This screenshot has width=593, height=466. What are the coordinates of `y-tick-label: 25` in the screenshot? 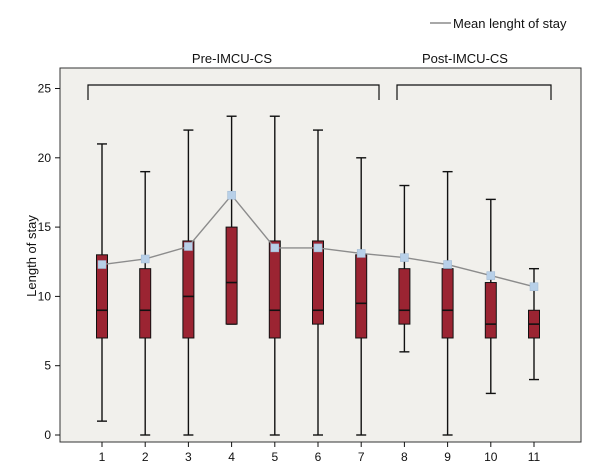 It's located at (45, 89).